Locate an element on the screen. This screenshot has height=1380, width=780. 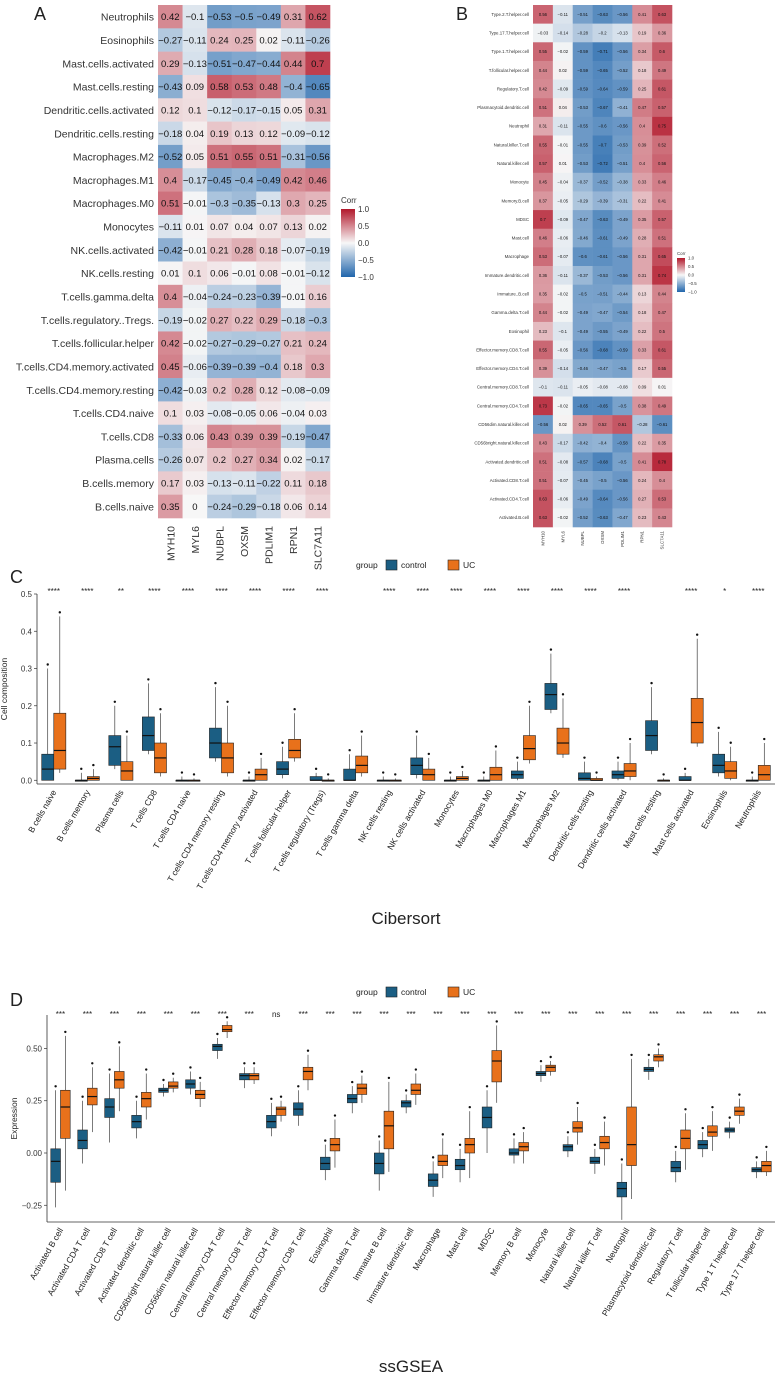
heatmap-a-cell-value: −0.5 is located at coordinates (244, 17).